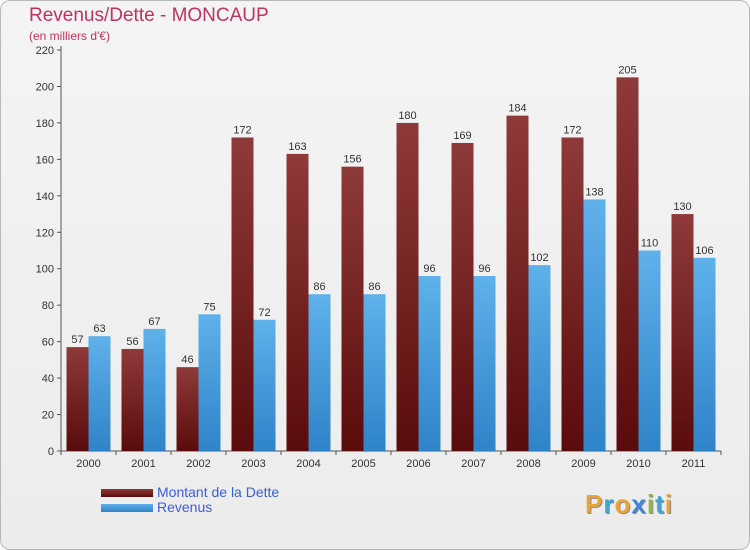  What do you see at coordinates (99, 329) in the screenshot?
I see `revenue-bar-value-label: 63` at bounding box center [99, 329].